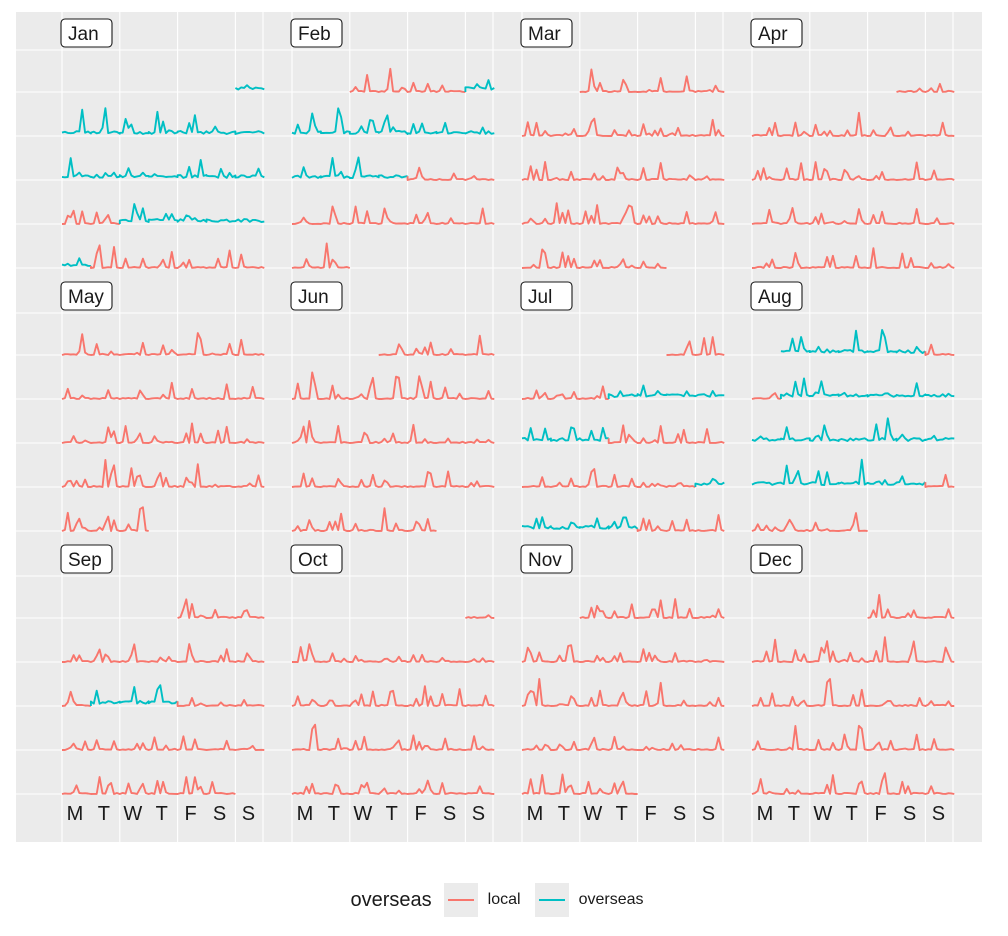 This screenshot has width=1008, height=936. Describe the element at coordinates (392, 143) in the screenshot. I see `month-panel-feb: Feb` at that location.